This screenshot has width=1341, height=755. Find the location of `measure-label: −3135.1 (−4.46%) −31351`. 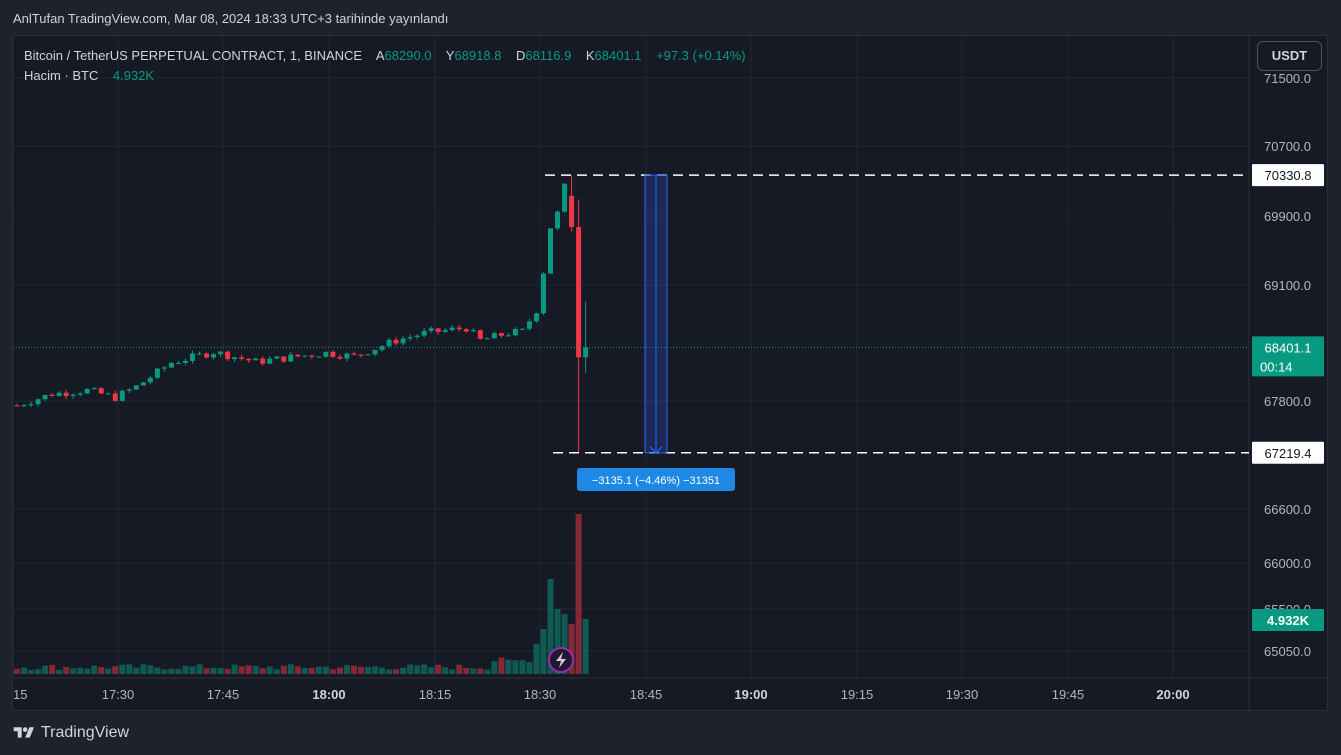

measure-label: −3135.1 (−4.46%) −31351 is located at coordinates (656, 481).